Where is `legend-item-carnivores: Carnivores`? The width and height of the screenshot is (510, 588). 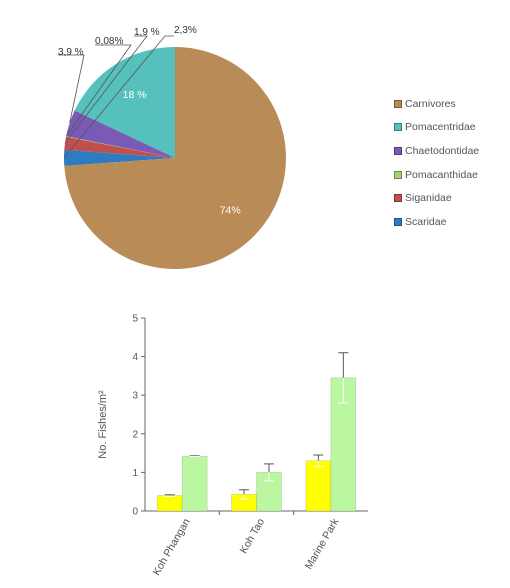 legend-item-carnivores: Carnivores is located at coordinates (436, 104).